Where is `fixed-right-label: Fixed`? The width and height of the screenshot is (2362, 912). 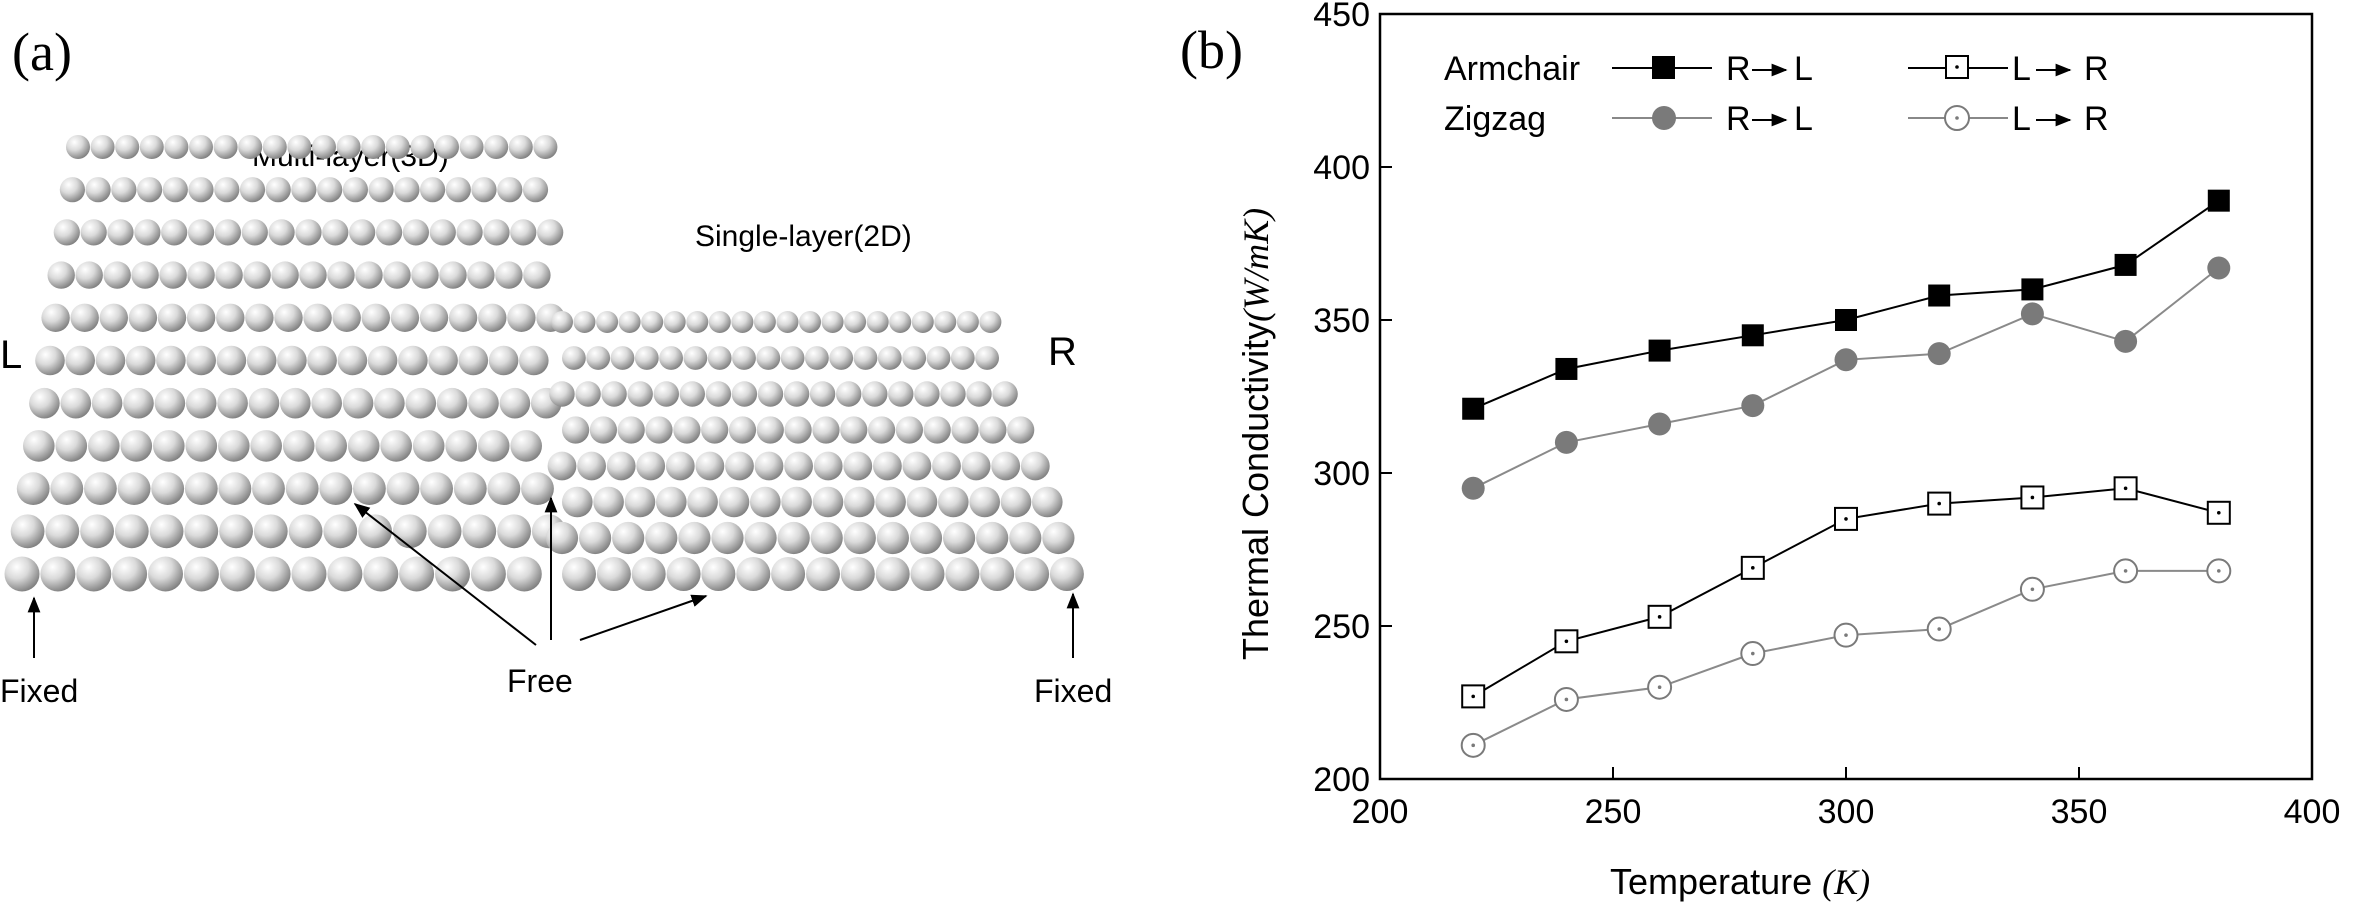 fixed-right-label: Fixed is located at coordinates (1073, 691).